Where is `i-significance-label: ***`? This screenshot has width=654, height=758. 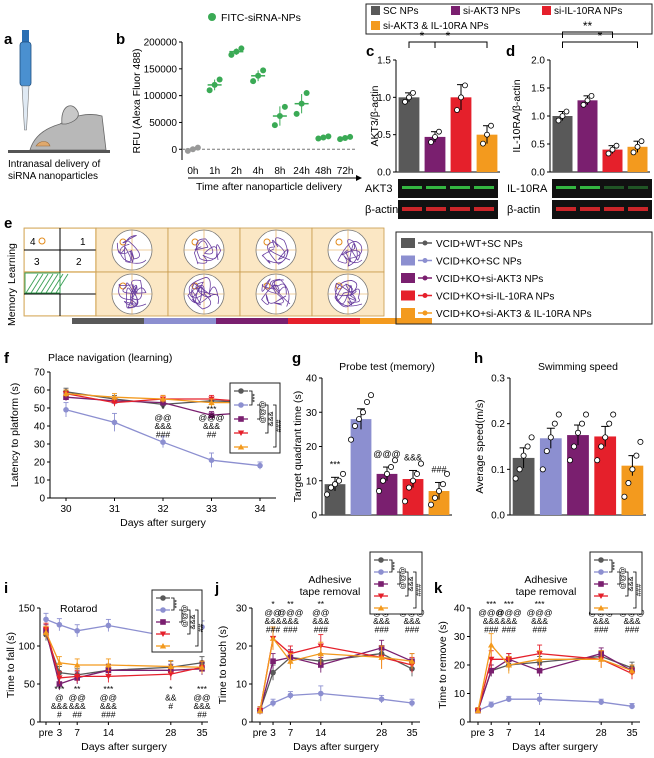
i-significance-label: *** is located at coordinates (202, 689).